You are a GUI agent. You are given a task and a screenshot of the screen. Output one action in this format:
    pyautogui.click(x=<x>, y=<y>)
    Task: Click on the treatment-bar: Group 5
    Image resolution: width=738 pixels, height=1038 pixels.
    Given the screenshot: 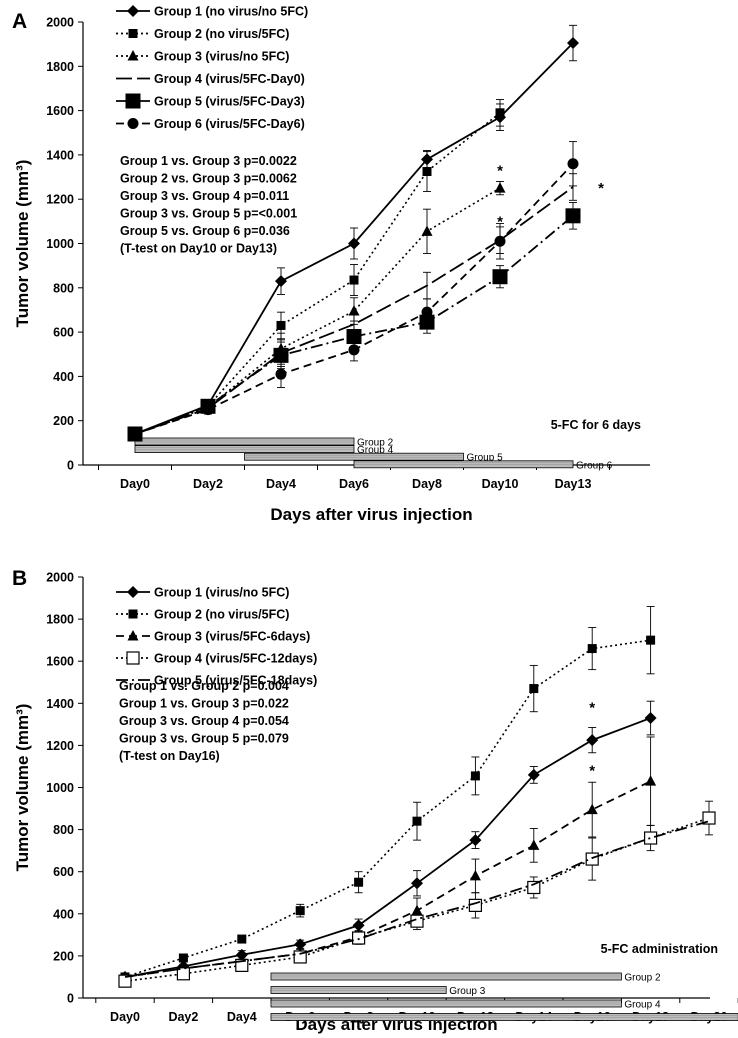 What is the action you would take?
    pyautogui.click(x=374, y=458)
    